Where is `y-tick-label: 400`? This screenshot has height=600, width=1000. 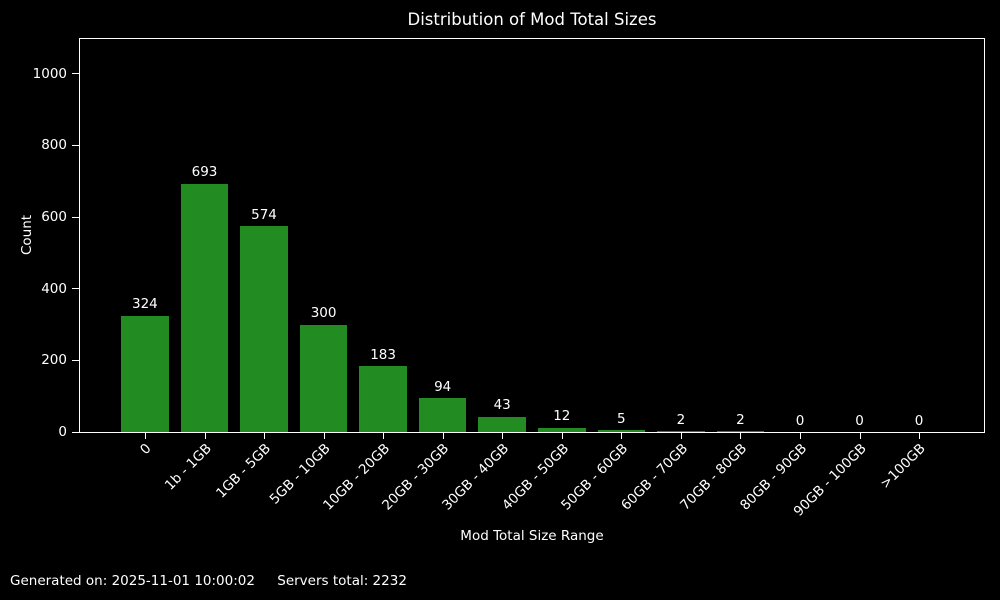 y-tick-label: 400 is located at coordinates (54, 288).